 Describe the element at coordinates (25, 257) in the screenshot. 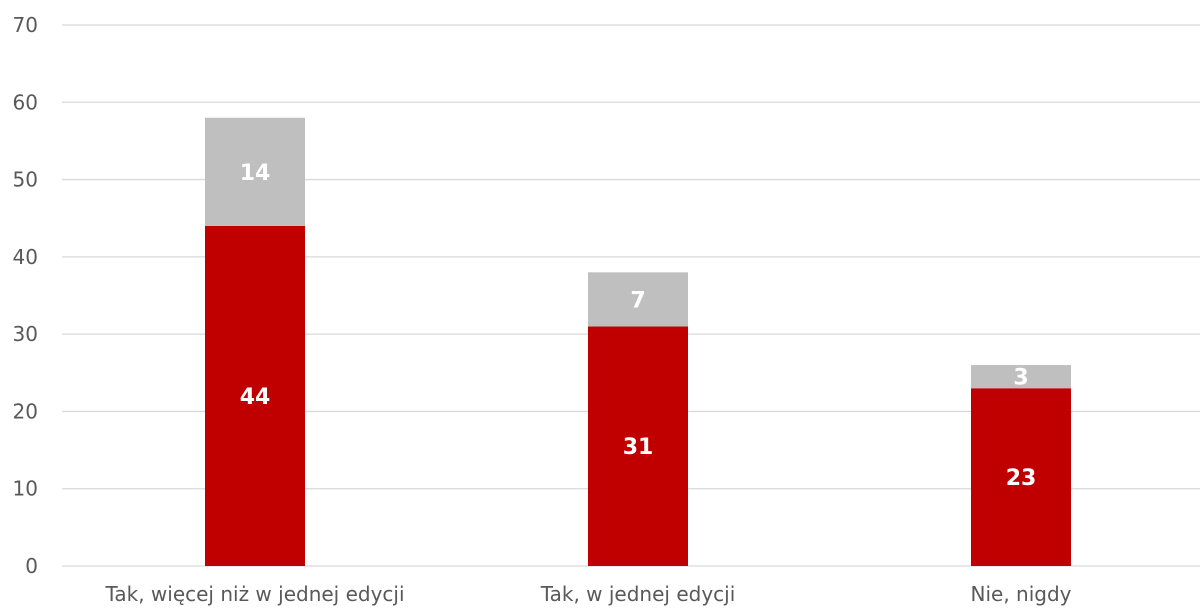

I see `y-tick-label: 40` at that location.